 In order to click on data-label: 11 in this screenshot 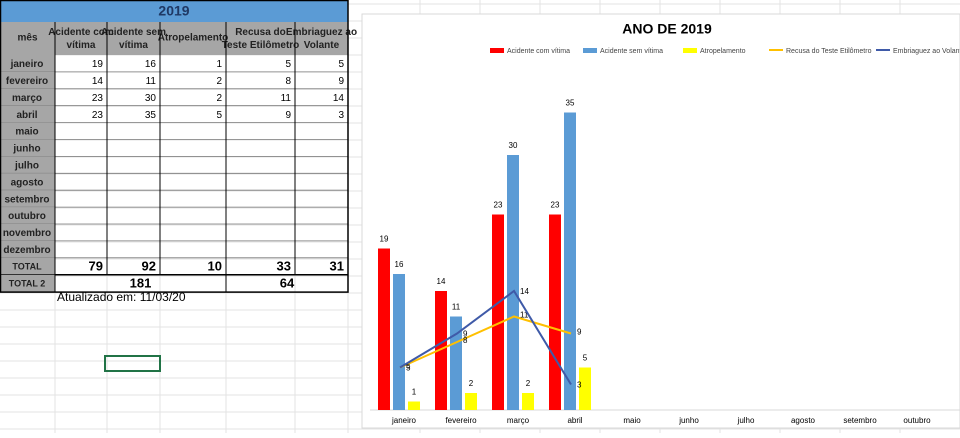, I will do `click(524, 315)`.